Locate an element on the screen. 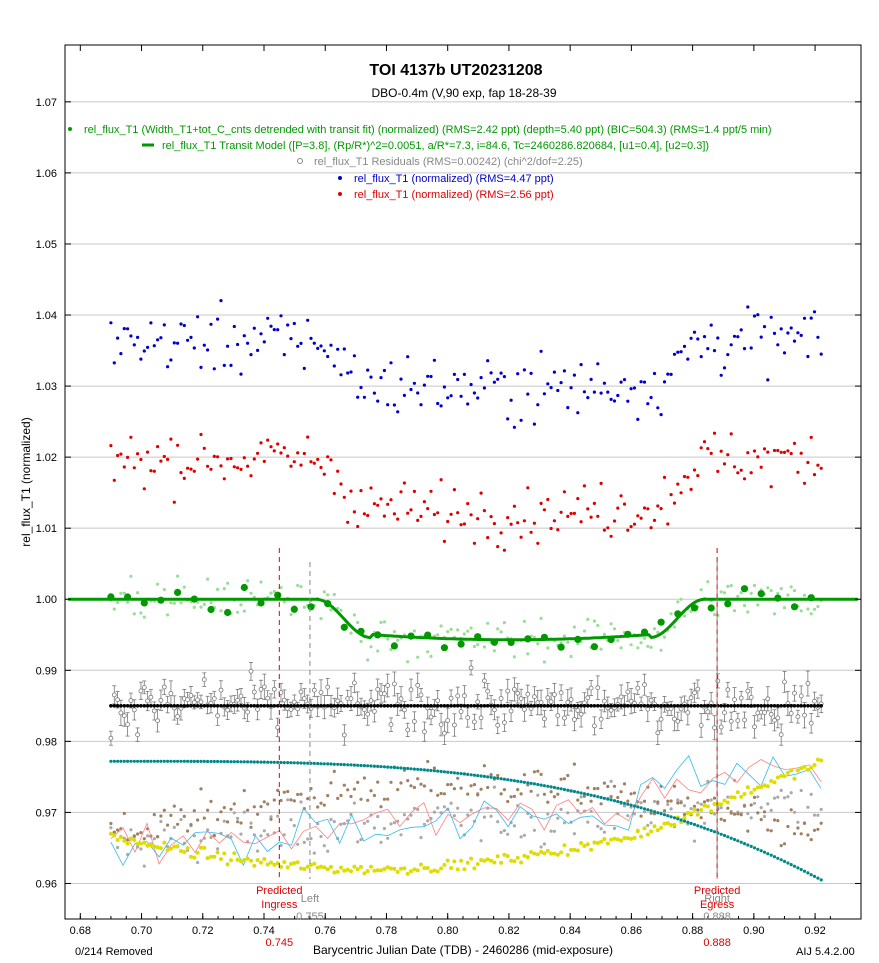 Image resolution: width=879 pixels, height=963 pixels. y-tick-label: 0.97 is located at coordinates (46, 813).